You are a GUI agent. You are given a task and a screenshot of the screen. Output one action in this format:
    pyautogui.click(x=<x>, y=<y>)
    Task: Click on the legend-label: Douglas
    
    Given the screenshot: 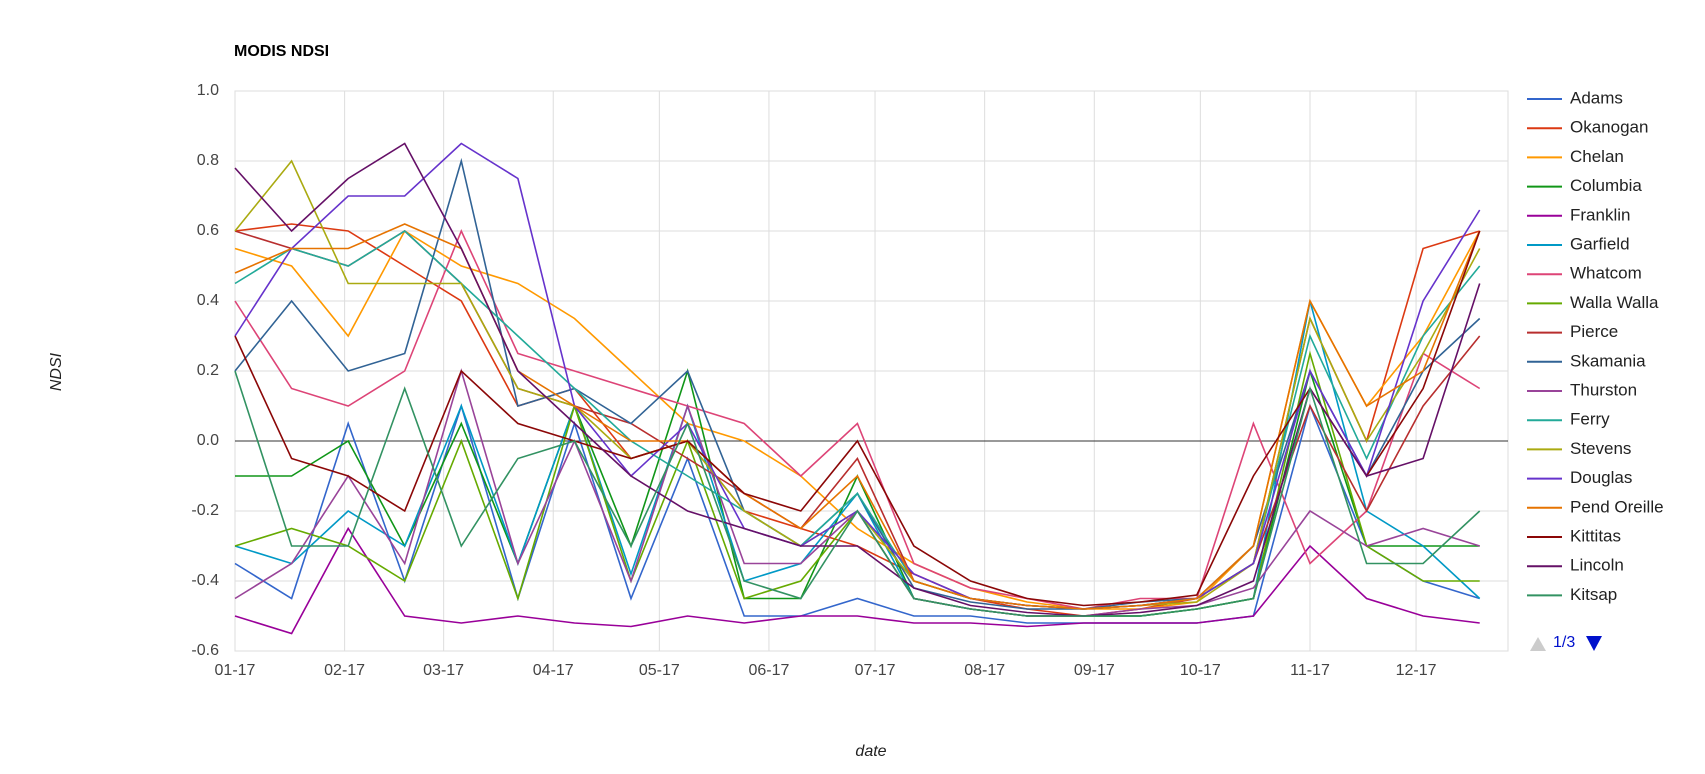 What is the action you would take?
    pyautogui.click(x=1601, y=477)
    